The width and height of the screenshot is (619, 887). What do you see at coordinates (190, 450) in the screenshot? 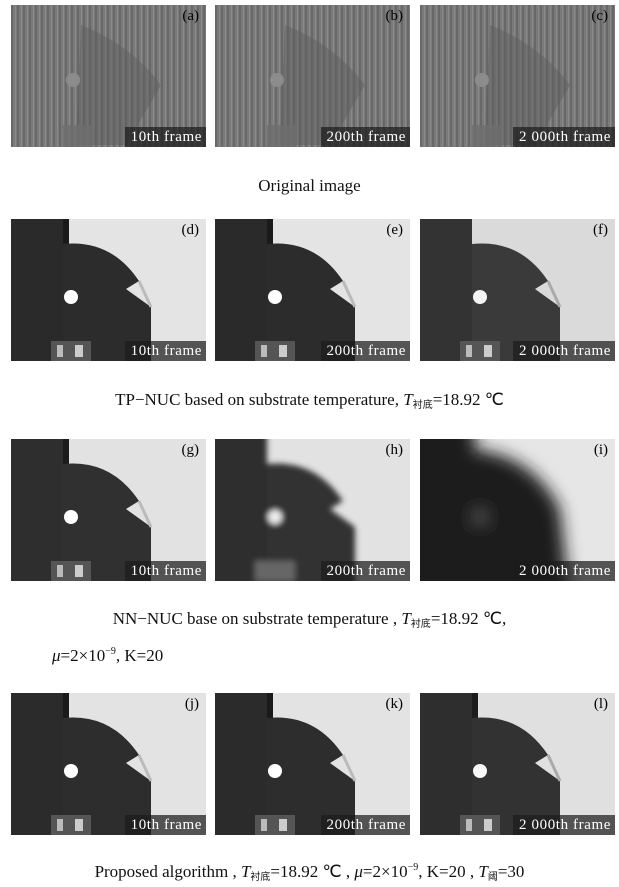
I see `panel-letter: (g)` at bounding box center [190, 450].